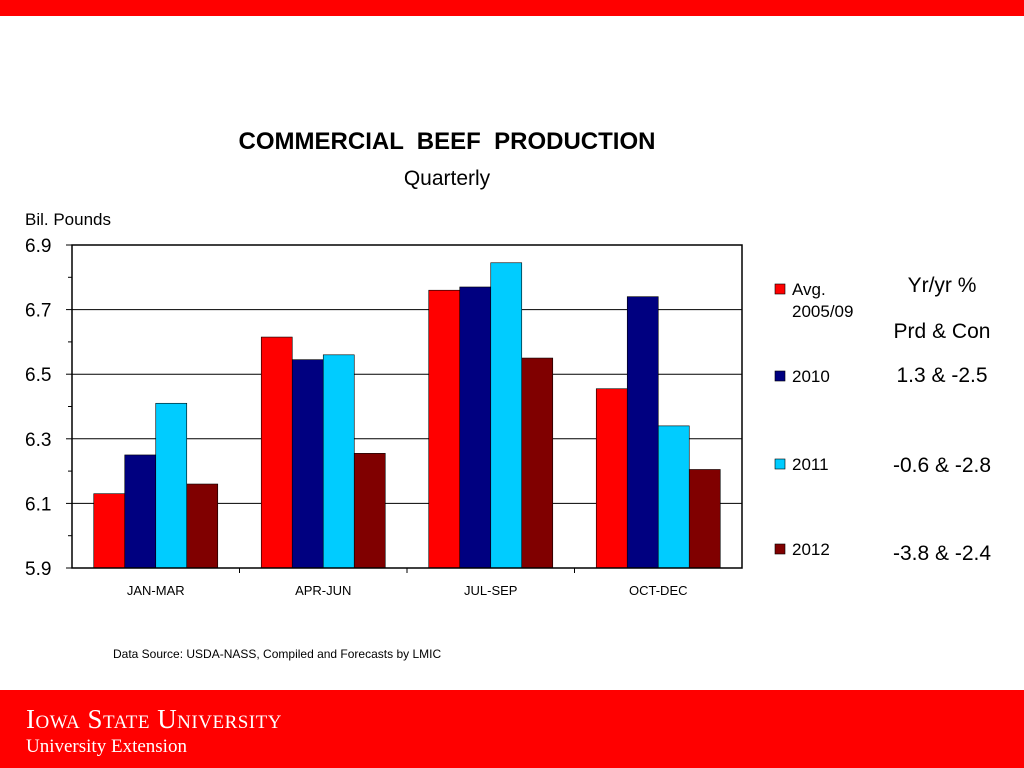 The width and height of the screenshot is (1024, 768). I want to click on x-tick-label: JUL-SEP, so click(490, 590).